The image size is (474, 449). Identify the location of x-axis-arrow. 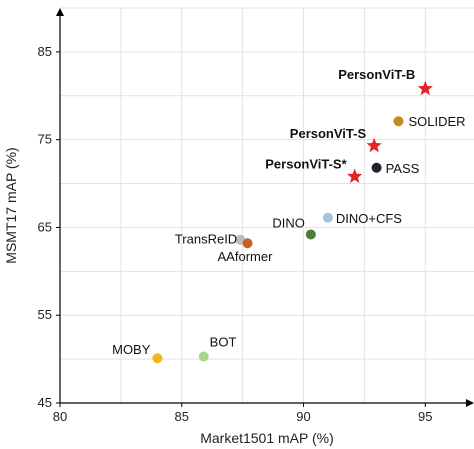
(470, 403).